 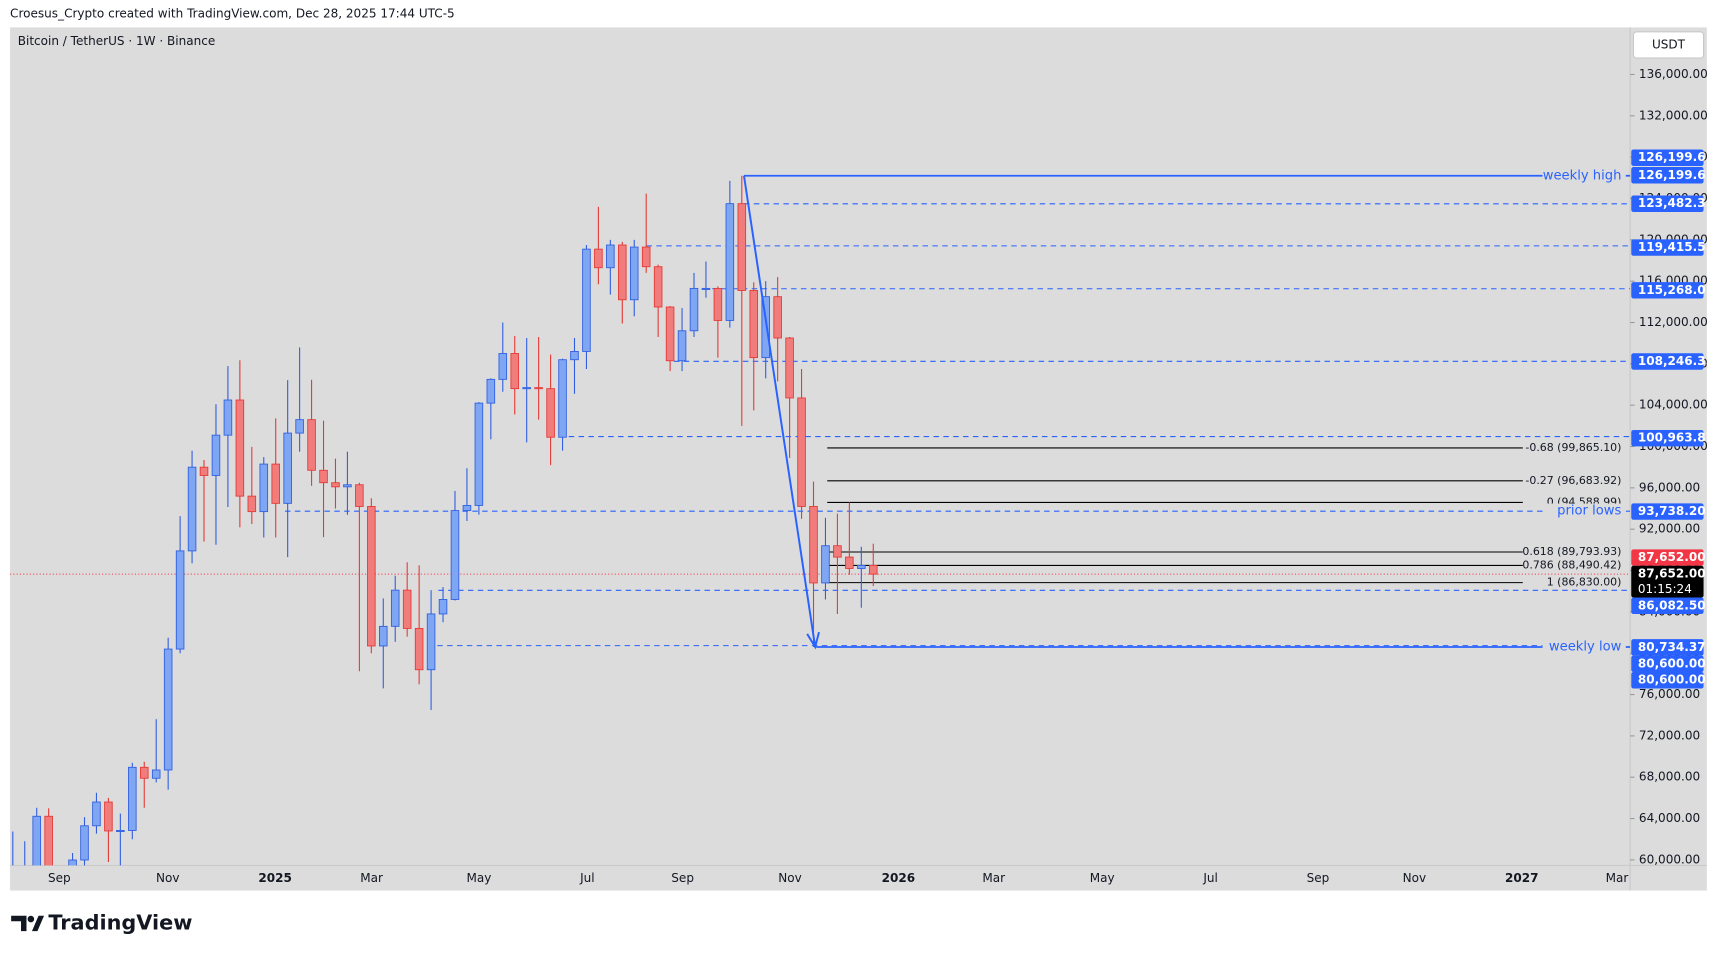 I want to click on annotation: weekly high, so click(x=1582, y=175).